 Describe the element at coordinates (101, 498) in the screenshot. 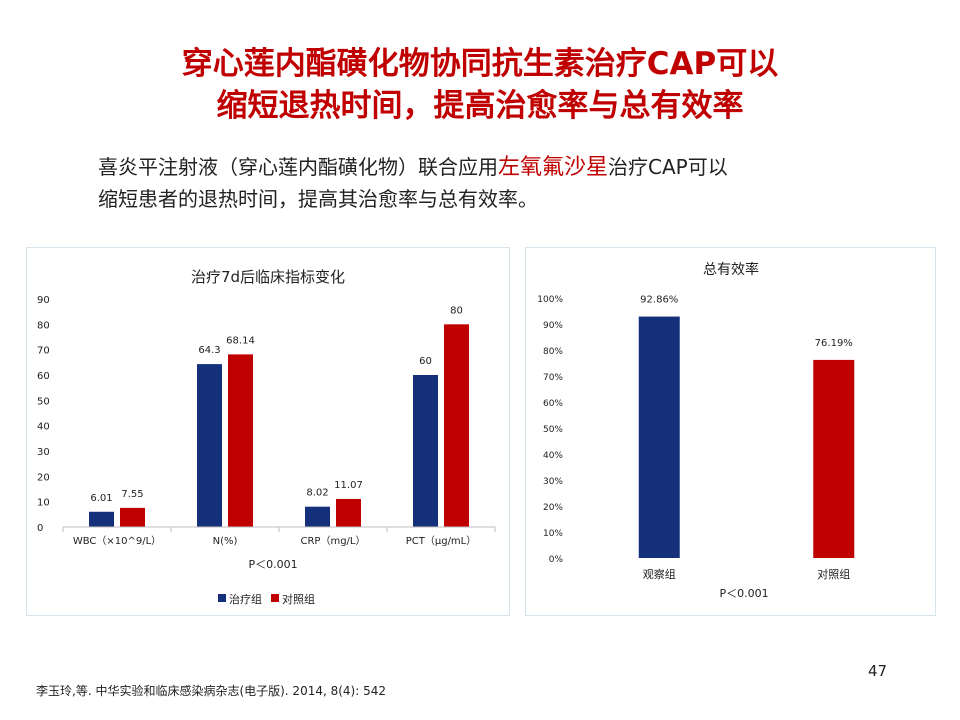

I see `bar-value-label: 6.01` at that location.